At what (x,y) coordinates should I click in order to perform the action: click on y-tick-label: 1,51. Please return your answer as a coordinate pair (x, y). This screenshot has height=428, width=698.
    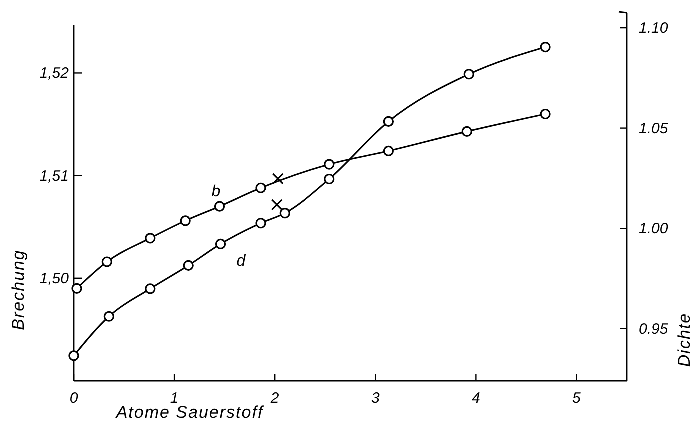
    Looking at the image, I should click on (54, 176).